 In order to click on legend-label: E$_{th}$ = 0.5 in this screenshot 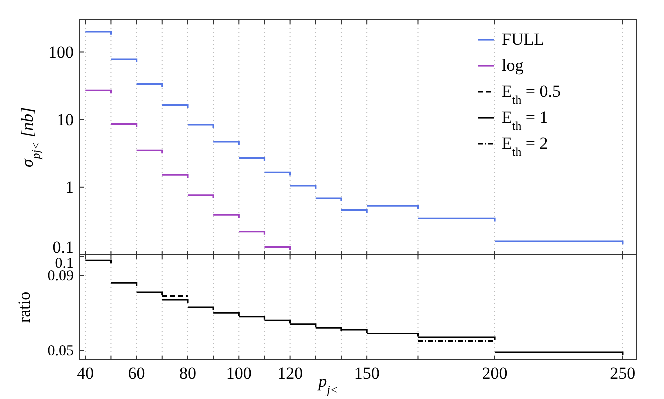, I will do `click(531, 94)`.